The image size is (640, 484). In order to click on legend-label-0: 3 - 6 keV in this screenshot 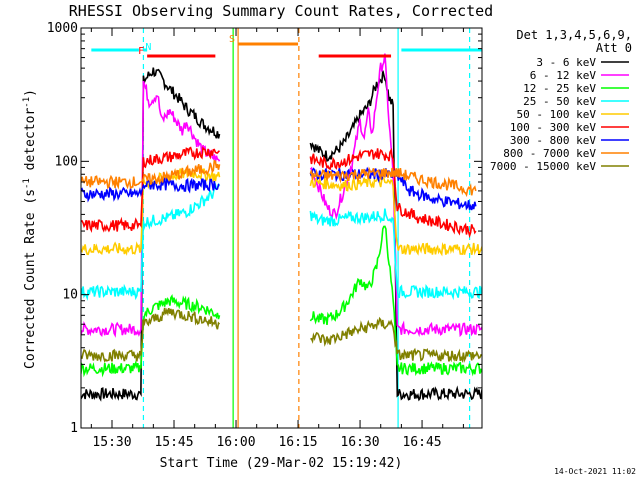, I will do `click(566, 62)`.